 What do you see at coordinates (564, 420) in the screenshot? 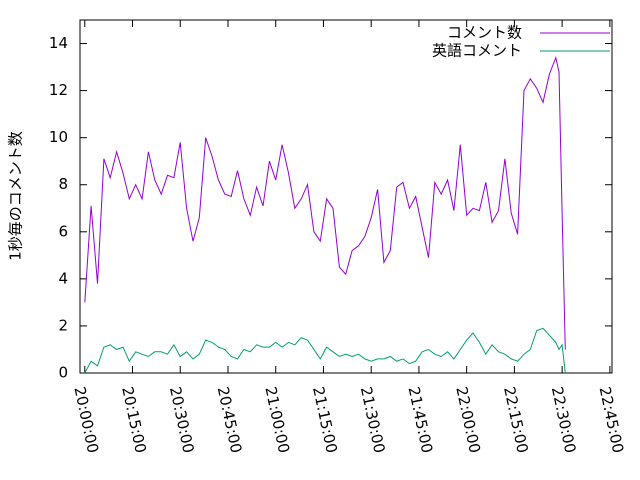
I see `x-tick-label: 22:30:00` at bounding box center [564, 420].